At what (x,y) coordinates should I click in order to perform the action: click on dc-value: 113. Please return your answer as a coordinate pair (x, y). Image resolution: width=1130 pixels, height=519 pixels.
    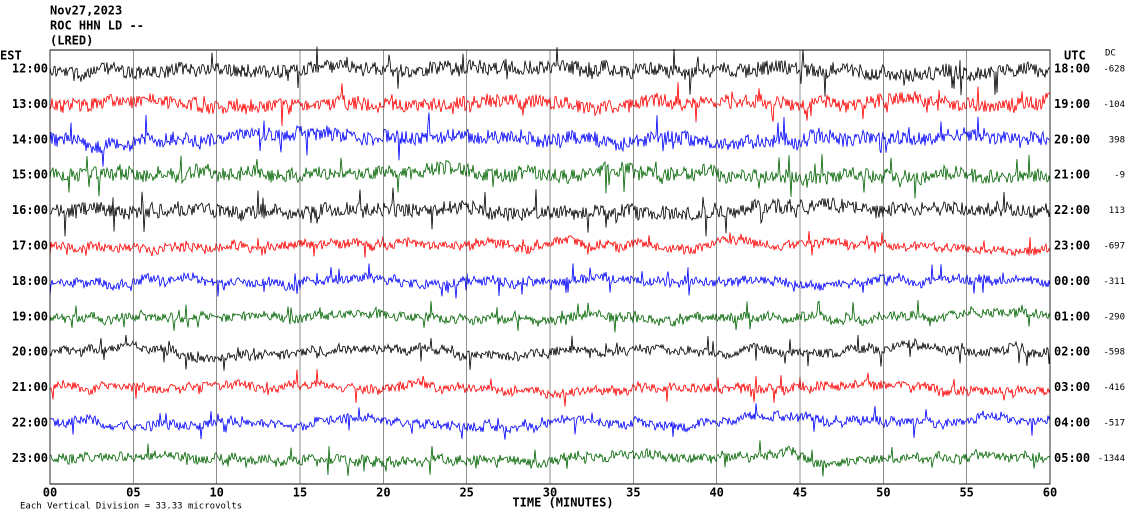
    Looking at the image, I should click on (1117, 211).